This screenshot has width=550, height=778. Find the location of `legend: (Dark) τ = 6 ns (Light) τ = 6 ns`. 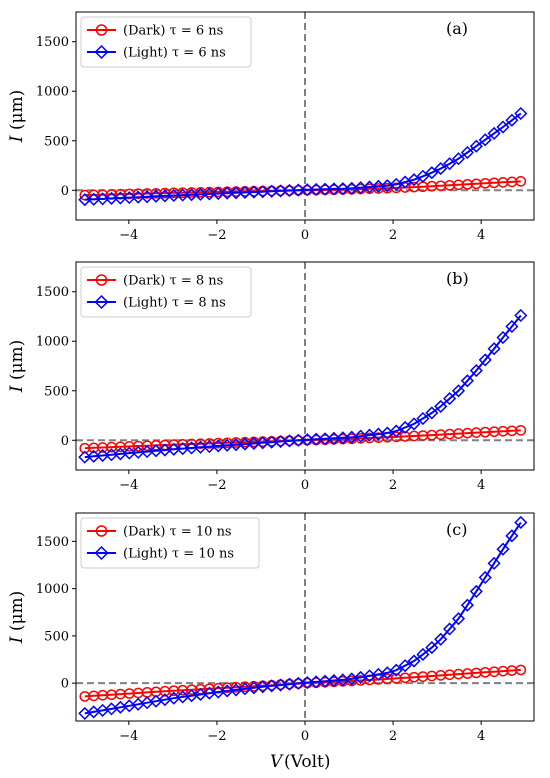

legend: (Dark) τ = 6 ns (Light) τ = 6 ns is located at coordinates (166, 42).